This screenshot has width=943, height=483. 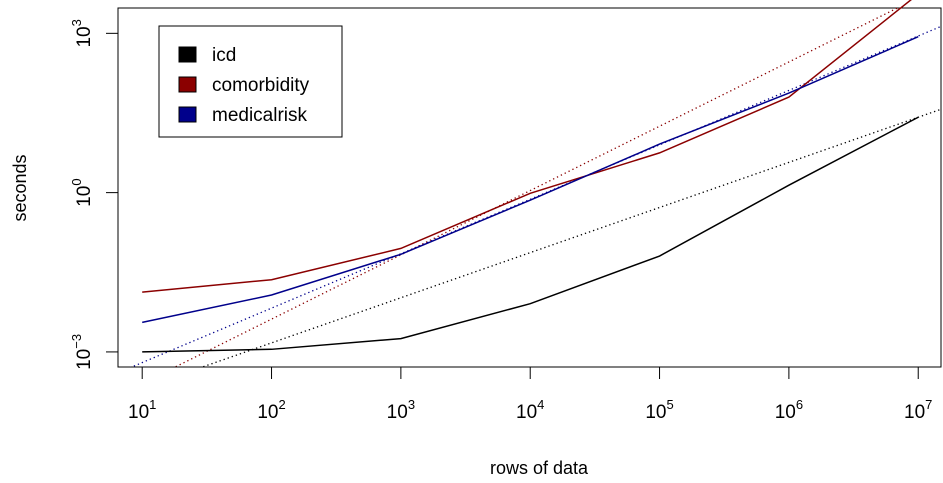 What do you see at coordinates (82, 33) in the screenshot?
I see `y-tick-label: 103` at bounding box center [82, 33].